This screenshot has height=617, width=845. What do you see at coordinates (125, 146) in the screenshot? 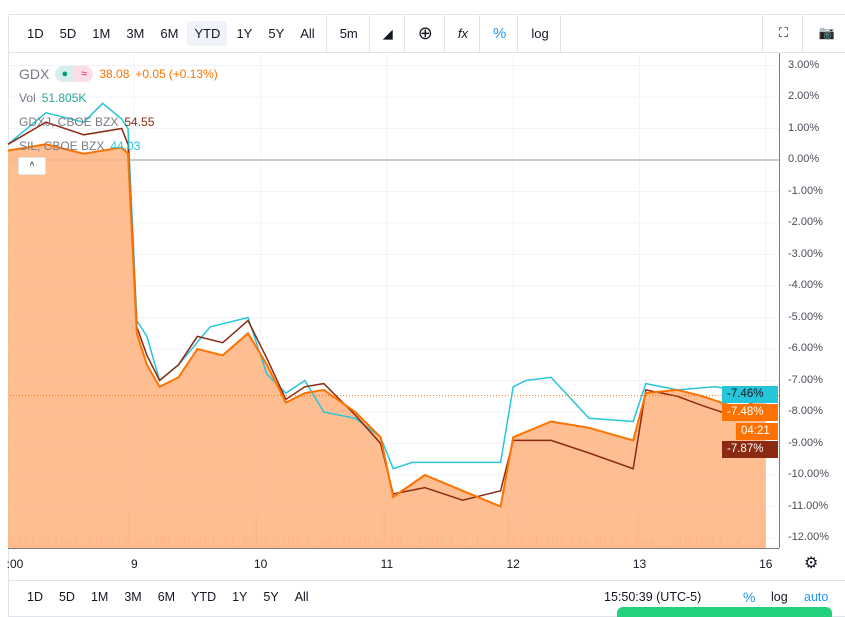
I see `compare-sil-value: 44.03` at bounding box center [125, 146].